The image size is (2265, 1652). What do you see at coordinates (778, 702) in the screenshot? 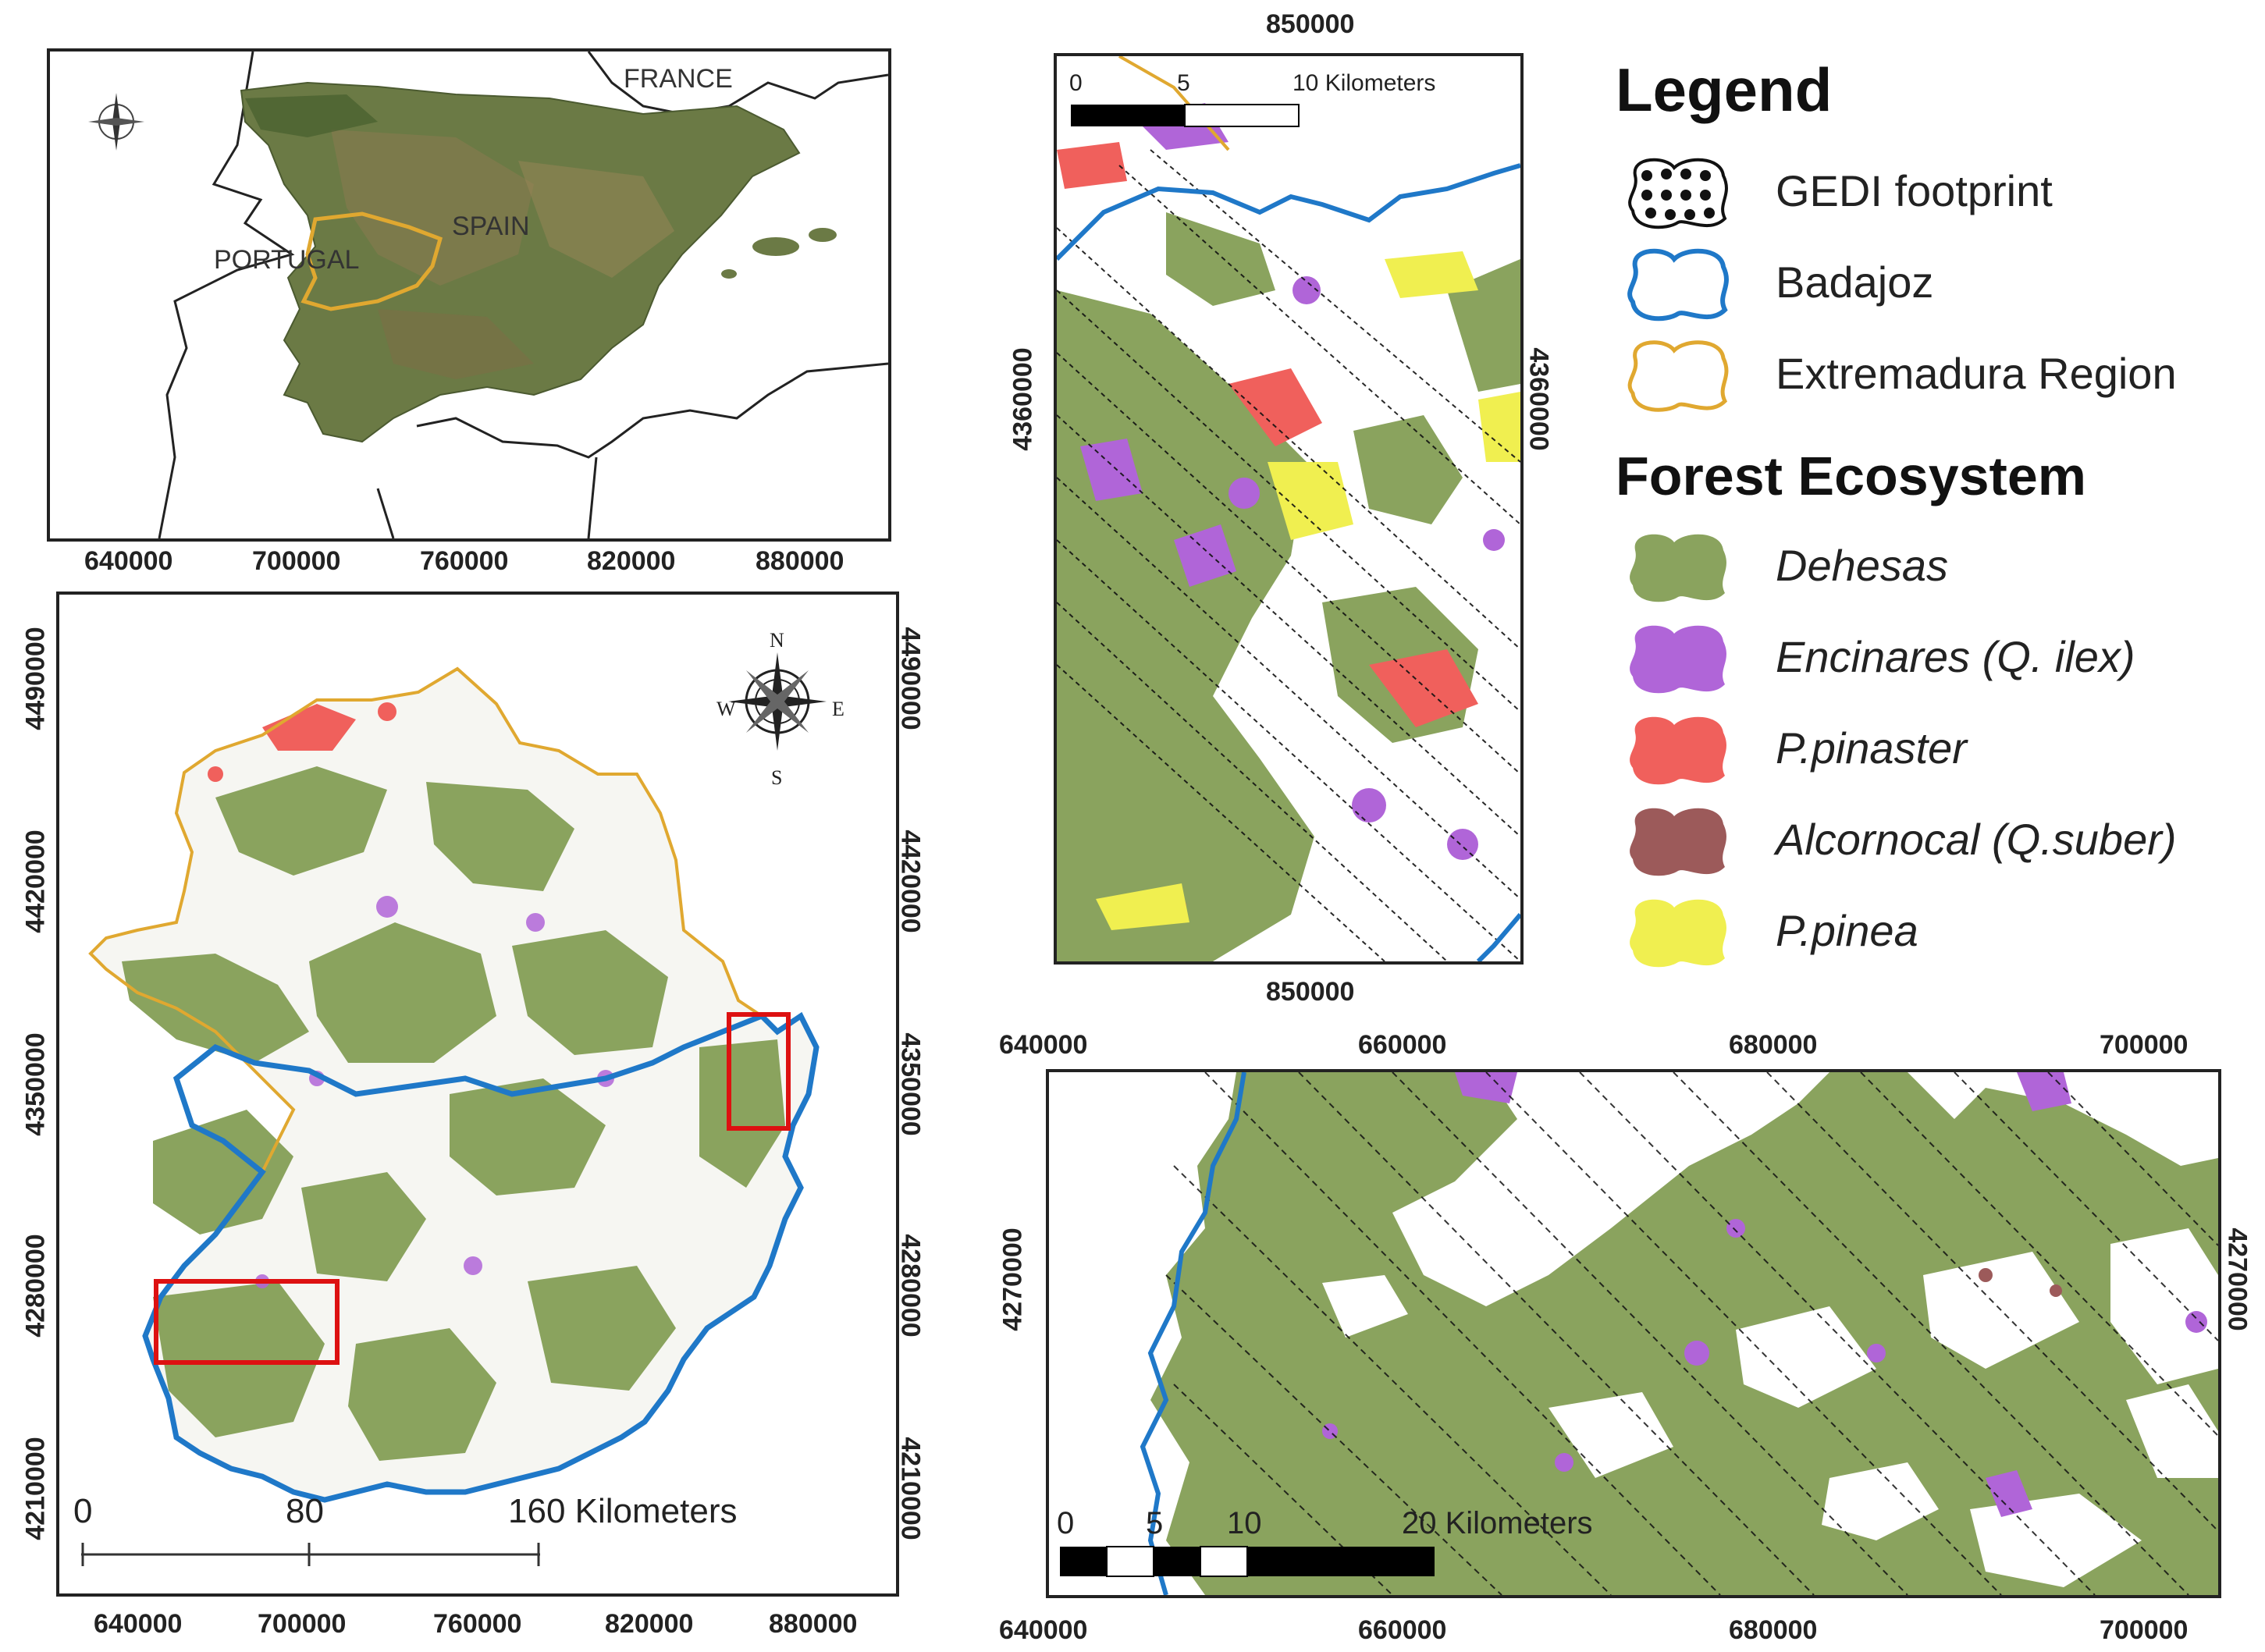
I see `main-compass-icon` at bounding box center [778, 702].